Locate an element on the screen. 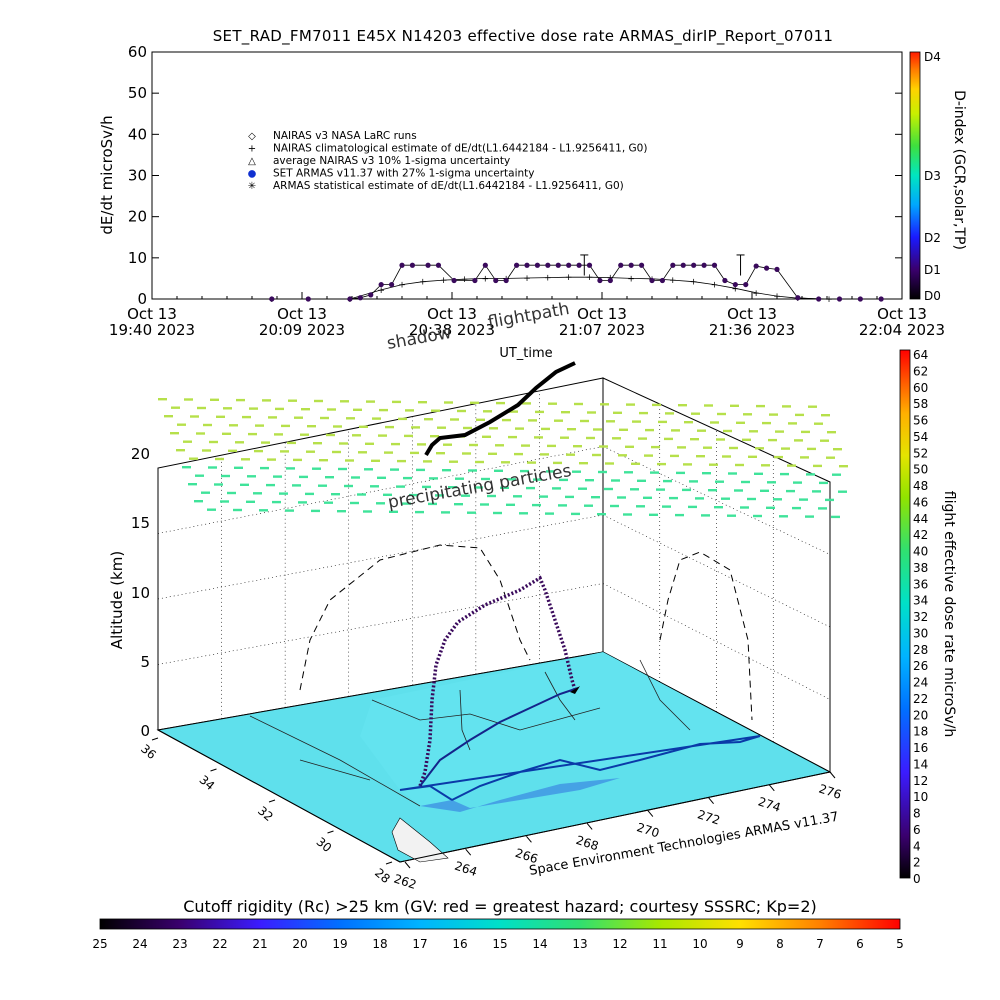 The height and width of the screenshot is (1000, 1000). latitude-tick-label: 30 is located at coordinates (324, 845).